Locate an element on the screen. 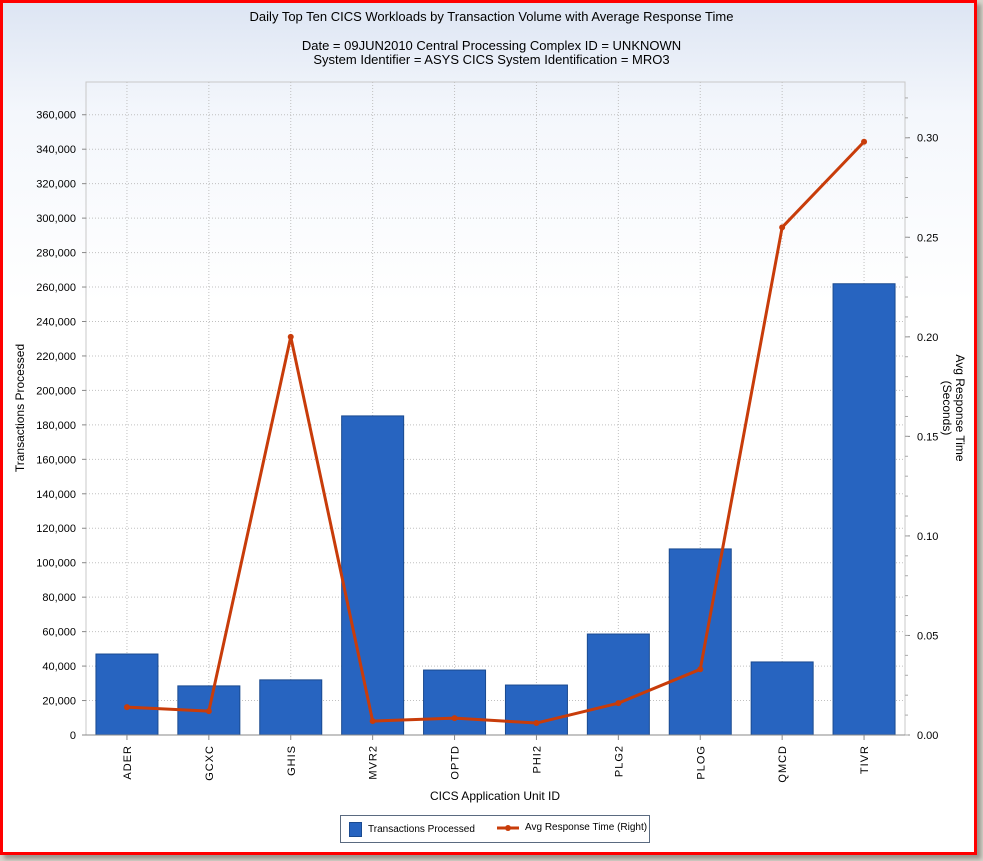 This screenshot has width=983, height=861. response-point-QMCD is located at coordinates (782, 227).